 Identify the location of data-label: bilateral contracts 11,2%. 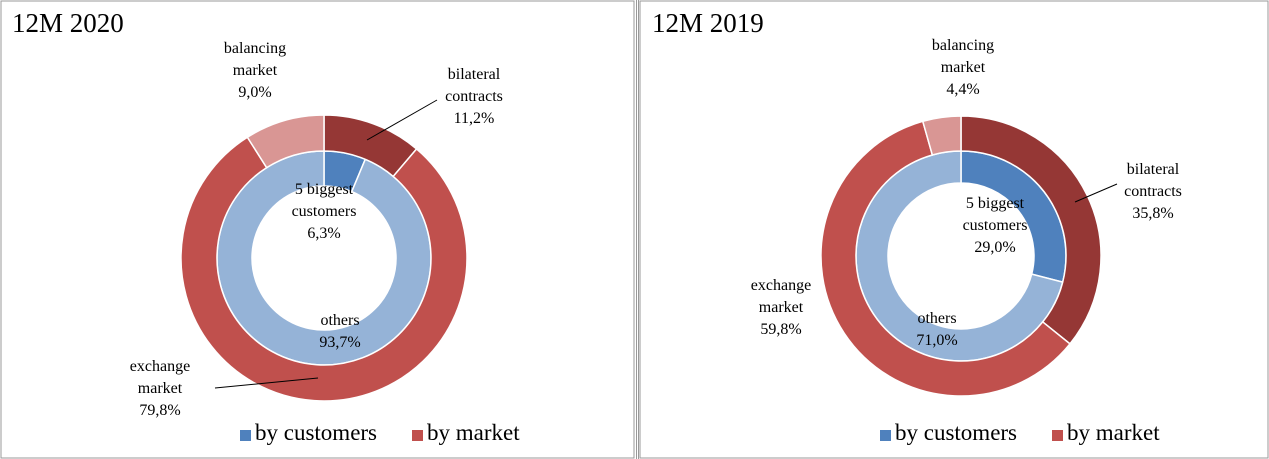
(474, 97).